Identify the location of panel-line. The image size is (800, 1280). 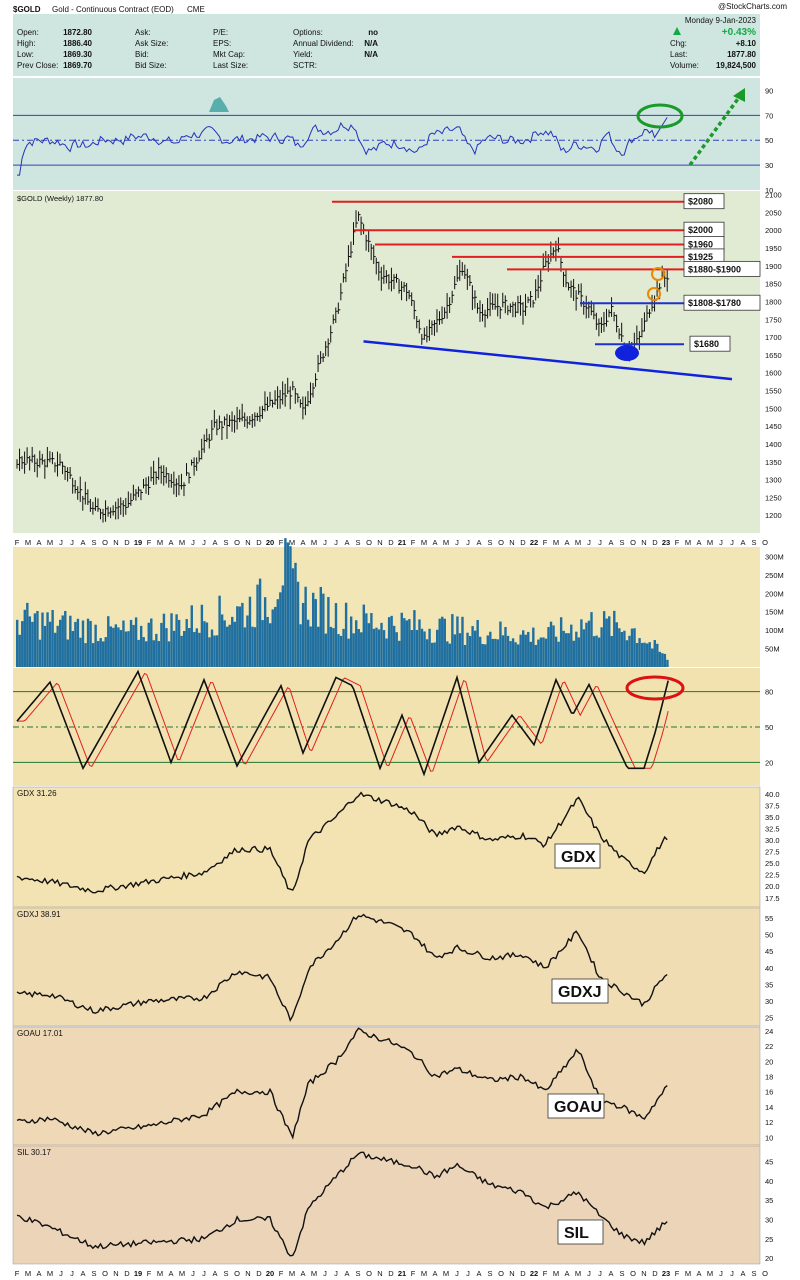
(342, 1083).